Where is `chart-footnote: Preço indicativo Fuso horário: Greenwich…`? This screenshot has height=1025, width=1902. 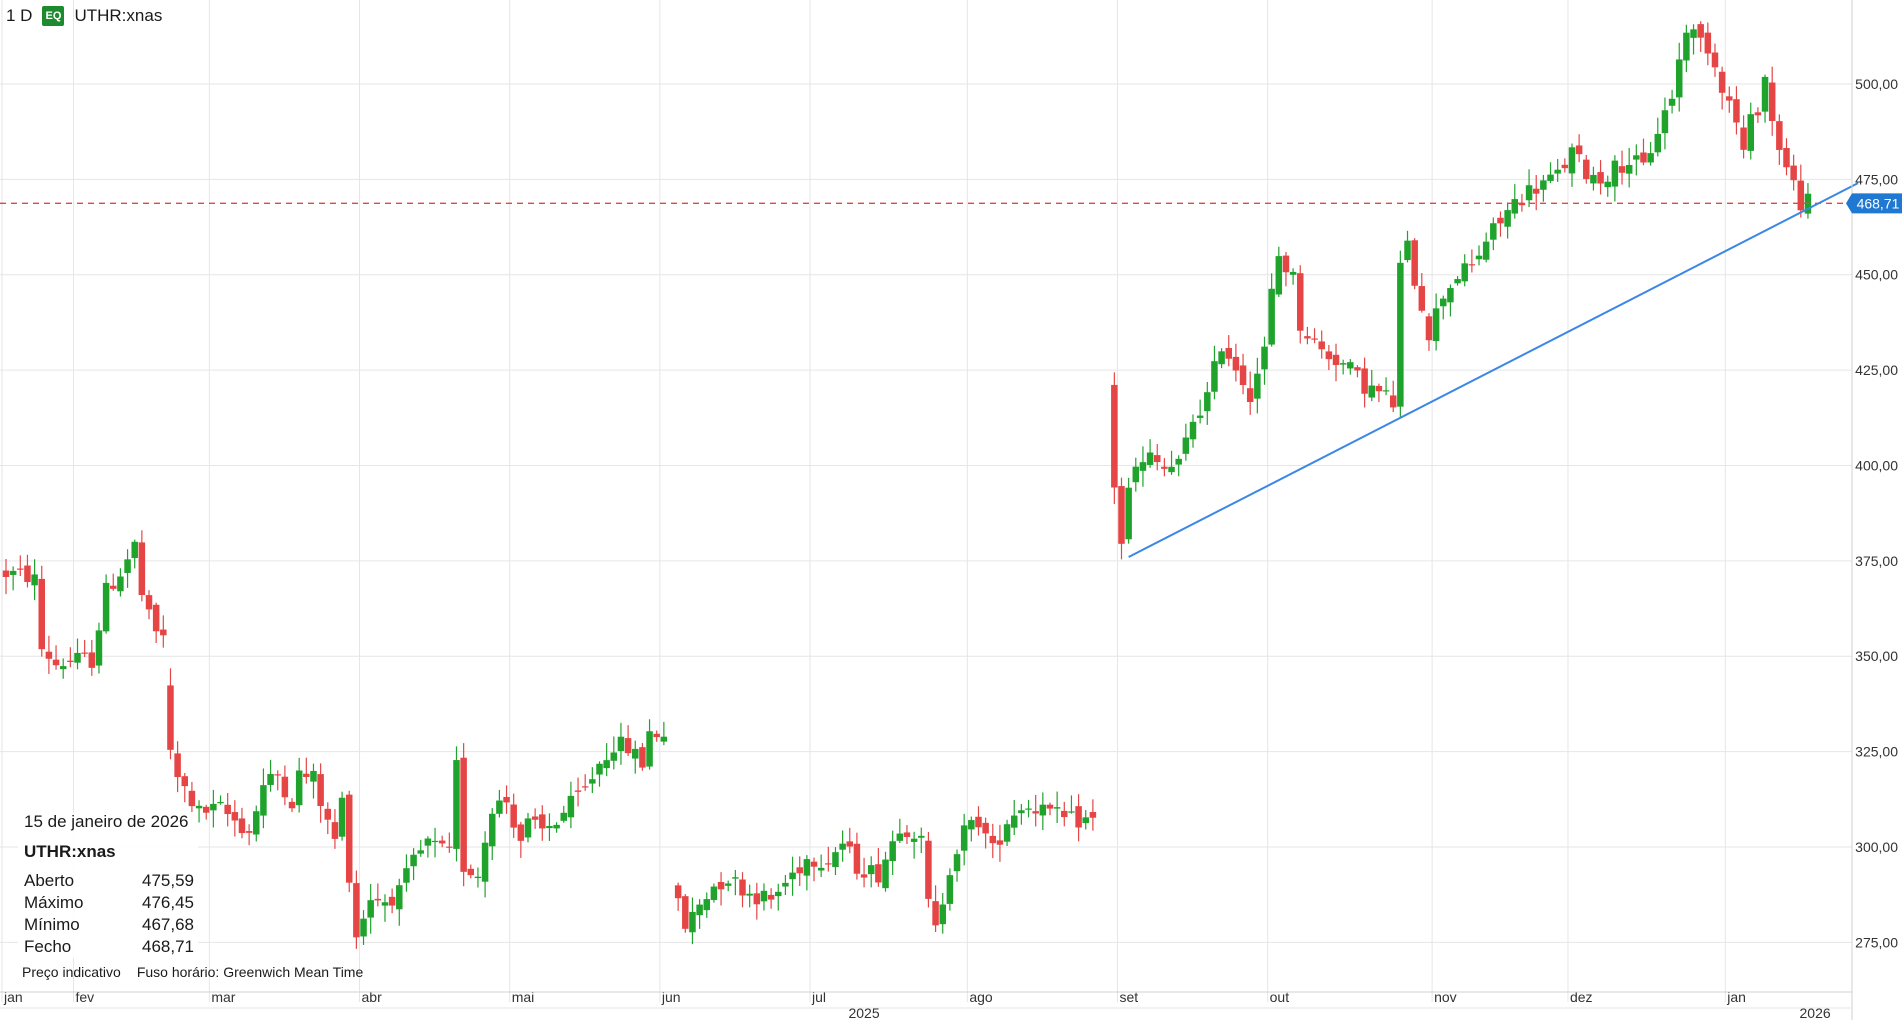
chart-footnote: Preço indicativo Fuso horário: Greenwich… is located at coordinates (192, 972).